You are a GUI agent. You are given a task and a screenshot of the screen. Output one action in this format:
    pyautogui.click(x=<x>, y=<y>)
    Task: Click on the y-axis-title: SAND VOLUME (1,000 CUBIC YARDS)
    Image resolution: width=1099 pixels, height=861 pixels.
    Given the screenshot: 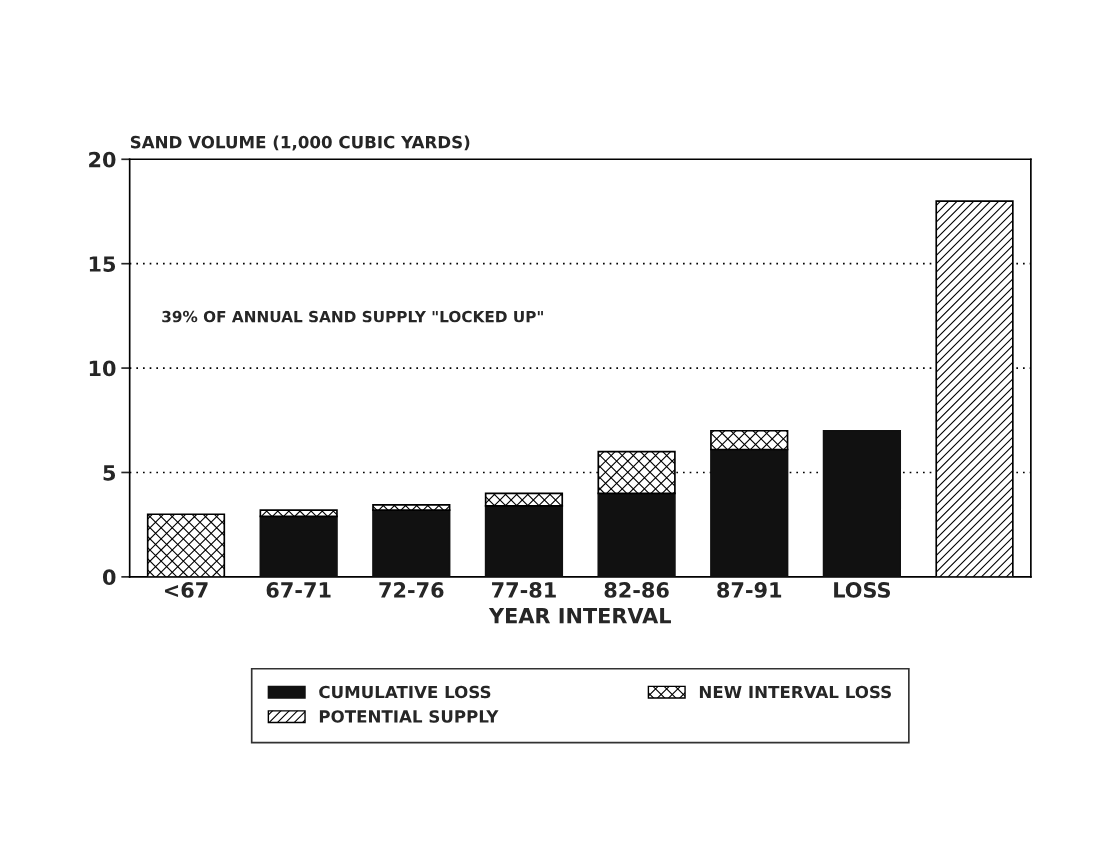 What is the action you would take?
    pyautogui.click(x=300, y=143)
    